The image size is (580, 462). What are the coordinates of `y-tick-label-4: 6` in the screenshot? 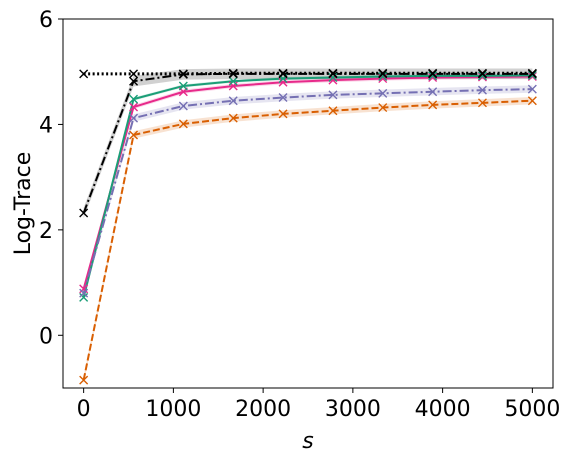 It's located at (46, 20).